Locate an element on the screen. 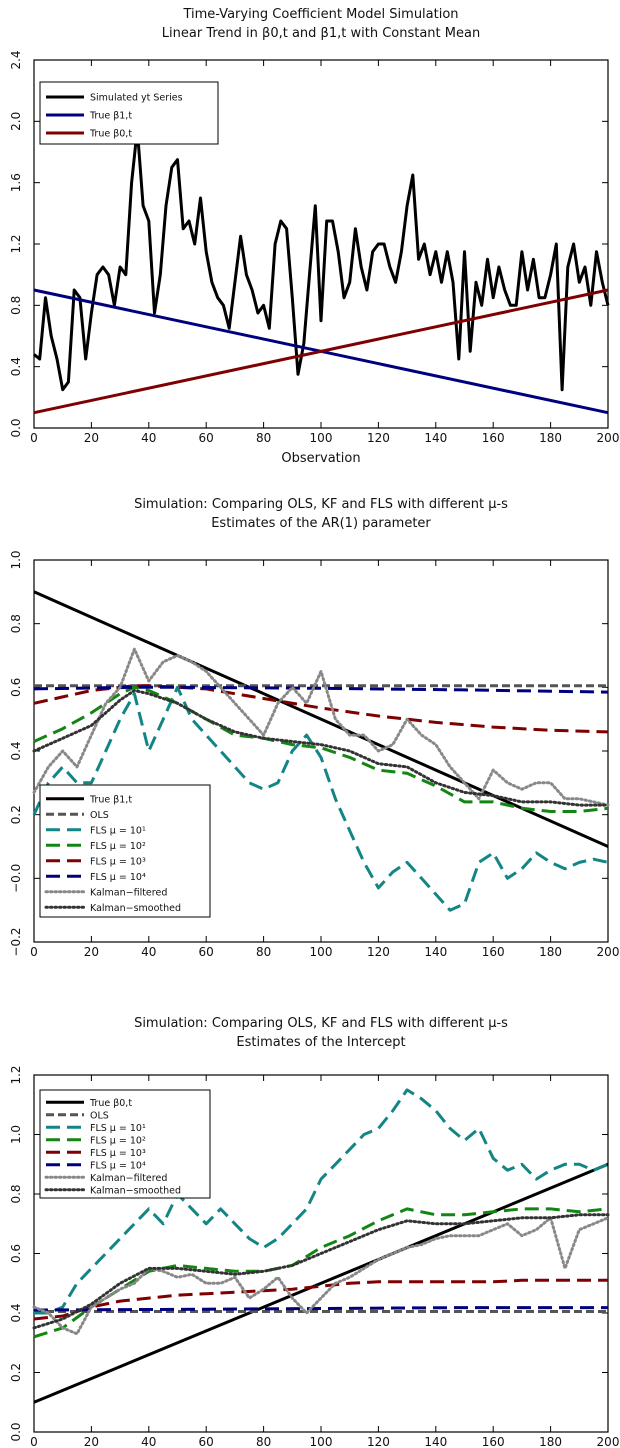 Image resolution: width=620 pixels, height=1448 pixels. chart-subtitle: Estimates of the AR(1) parameter is located at coordinates (321, 523).